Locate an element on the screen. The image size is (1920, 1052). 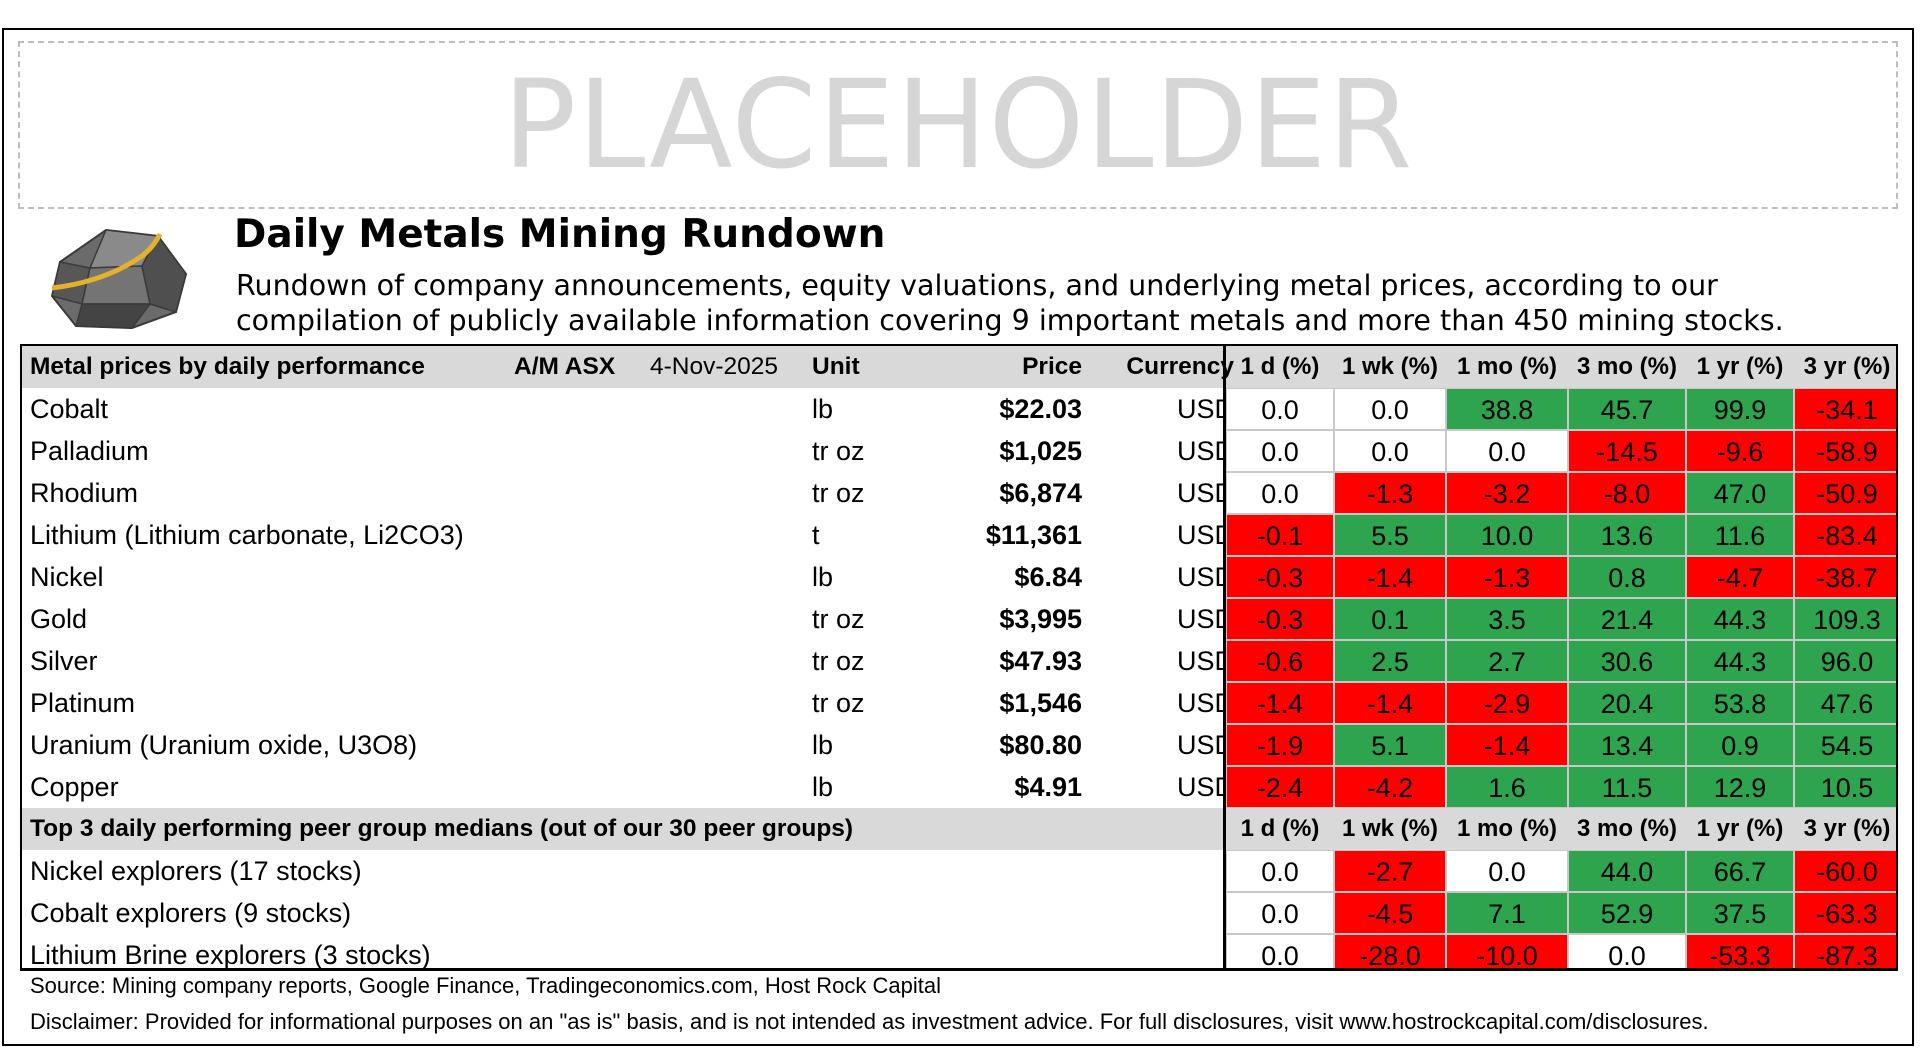
period-header: 3 yr (%) is located at coordinates (1847, 828).